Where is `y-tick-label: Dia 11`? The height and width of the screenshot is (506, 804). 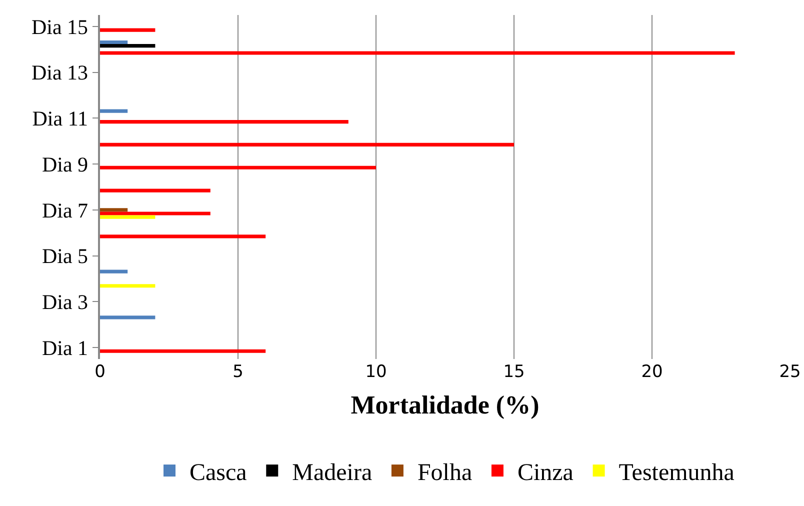
y-tick-label: Dia 11 is located at coordinates (60, 118).